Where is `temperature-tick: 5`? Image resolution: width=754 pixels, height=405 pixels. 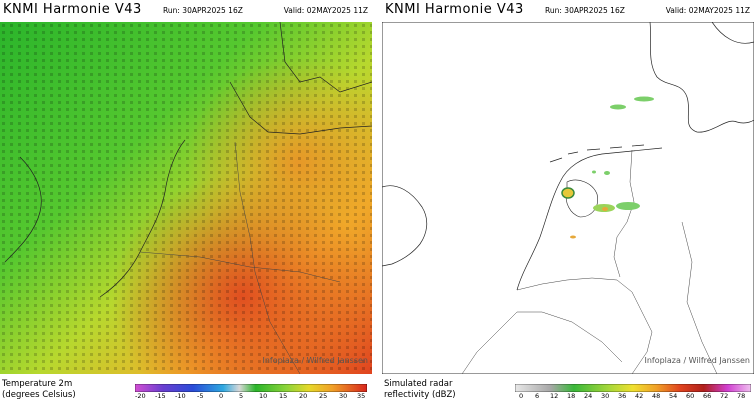
temperature-tick: 5 is located at coordinates (241, 396).